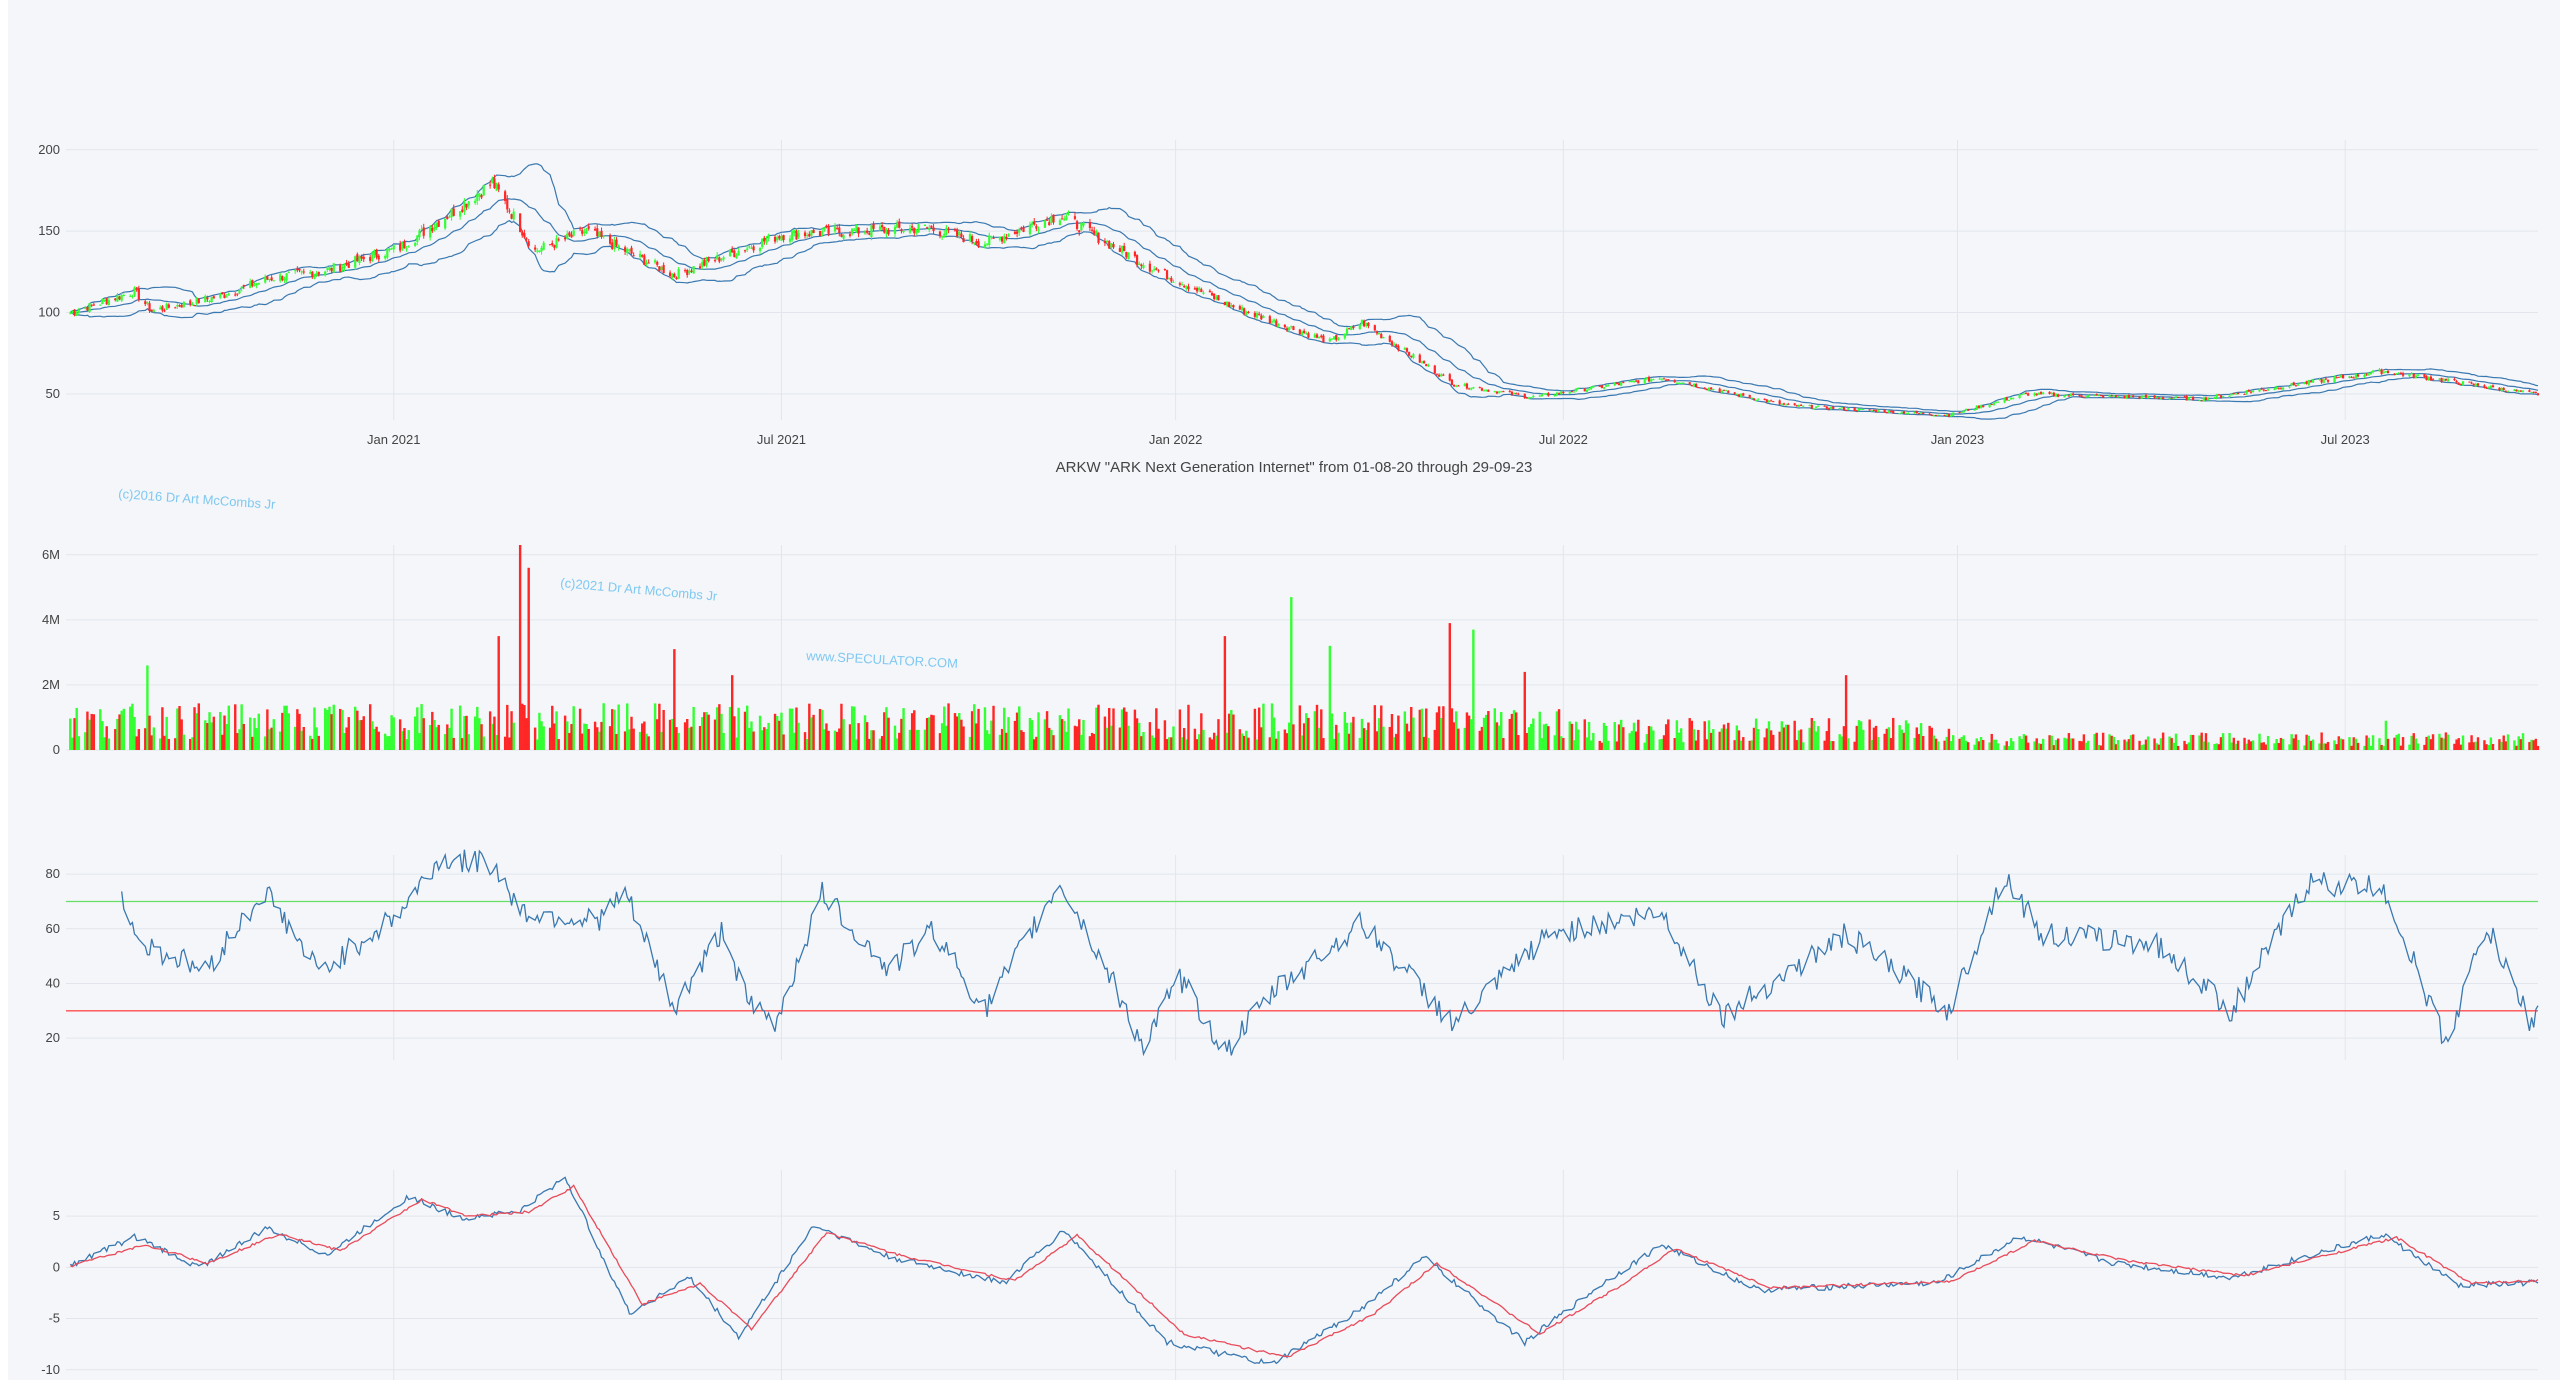 The width and height of the screenshot is (2560, 1380). What do you see at coordinates (1563, 439) in the screenshot?
I see `x-tick-label: Jul 2022` at bounding box center [1563, 439].